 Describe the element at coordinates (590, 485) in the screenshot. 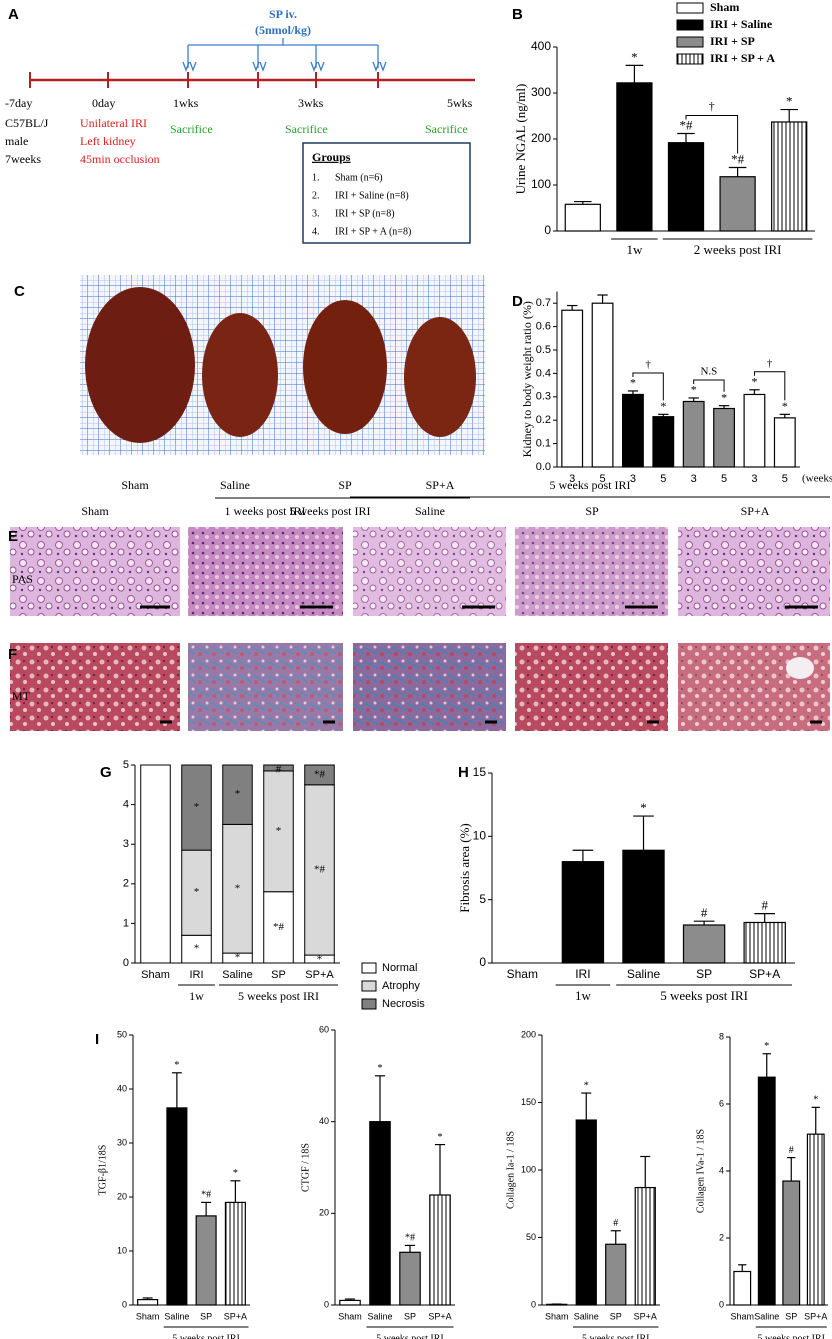

I see `column-group: 5 weeks post IRI` at that location.